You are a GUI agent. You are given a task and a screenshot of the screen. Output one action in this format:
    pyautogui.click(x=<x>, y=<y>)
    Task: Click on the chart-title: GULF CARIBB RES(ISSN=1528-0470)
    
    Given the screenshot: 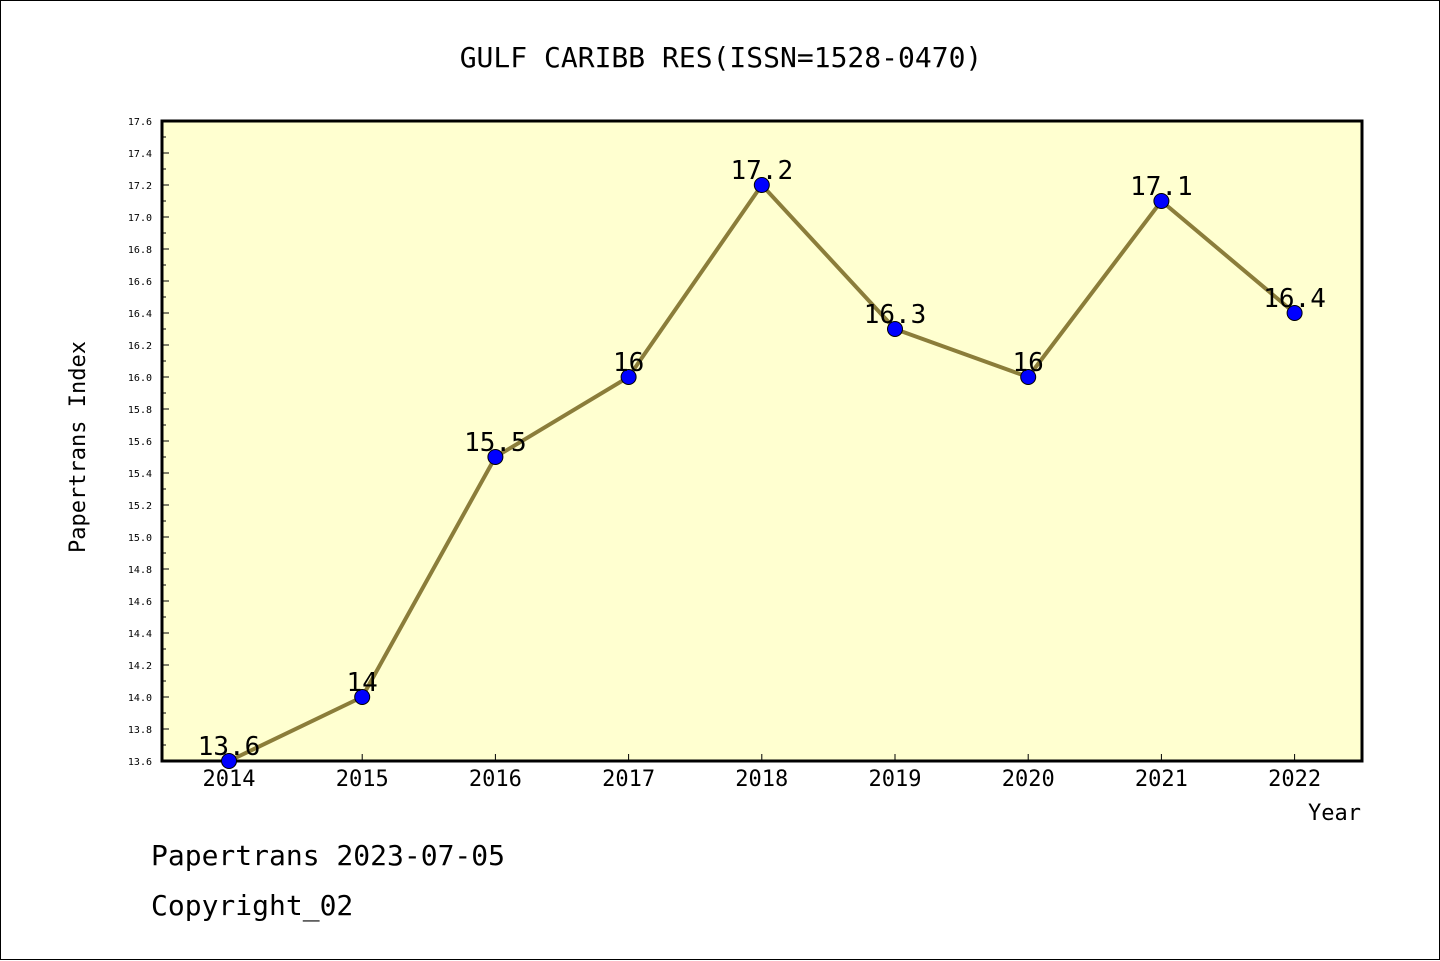 What is the action you would take?
    pyautogui.click(x=721, y=57)
    